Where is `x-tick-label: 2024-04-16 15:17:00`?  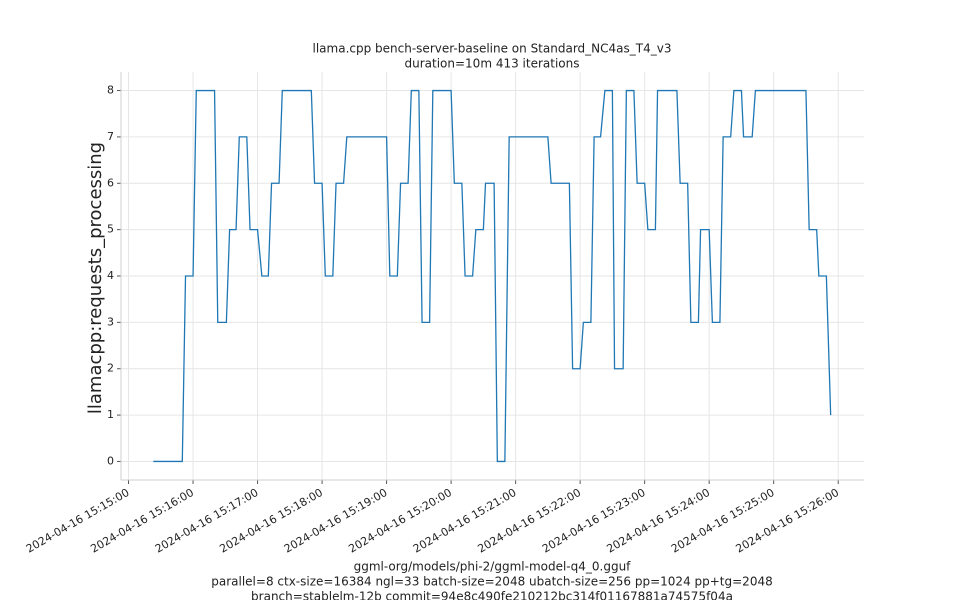
x-tick-label: 2024-04-16 15:17:00 is located at coordinates (207, 521).